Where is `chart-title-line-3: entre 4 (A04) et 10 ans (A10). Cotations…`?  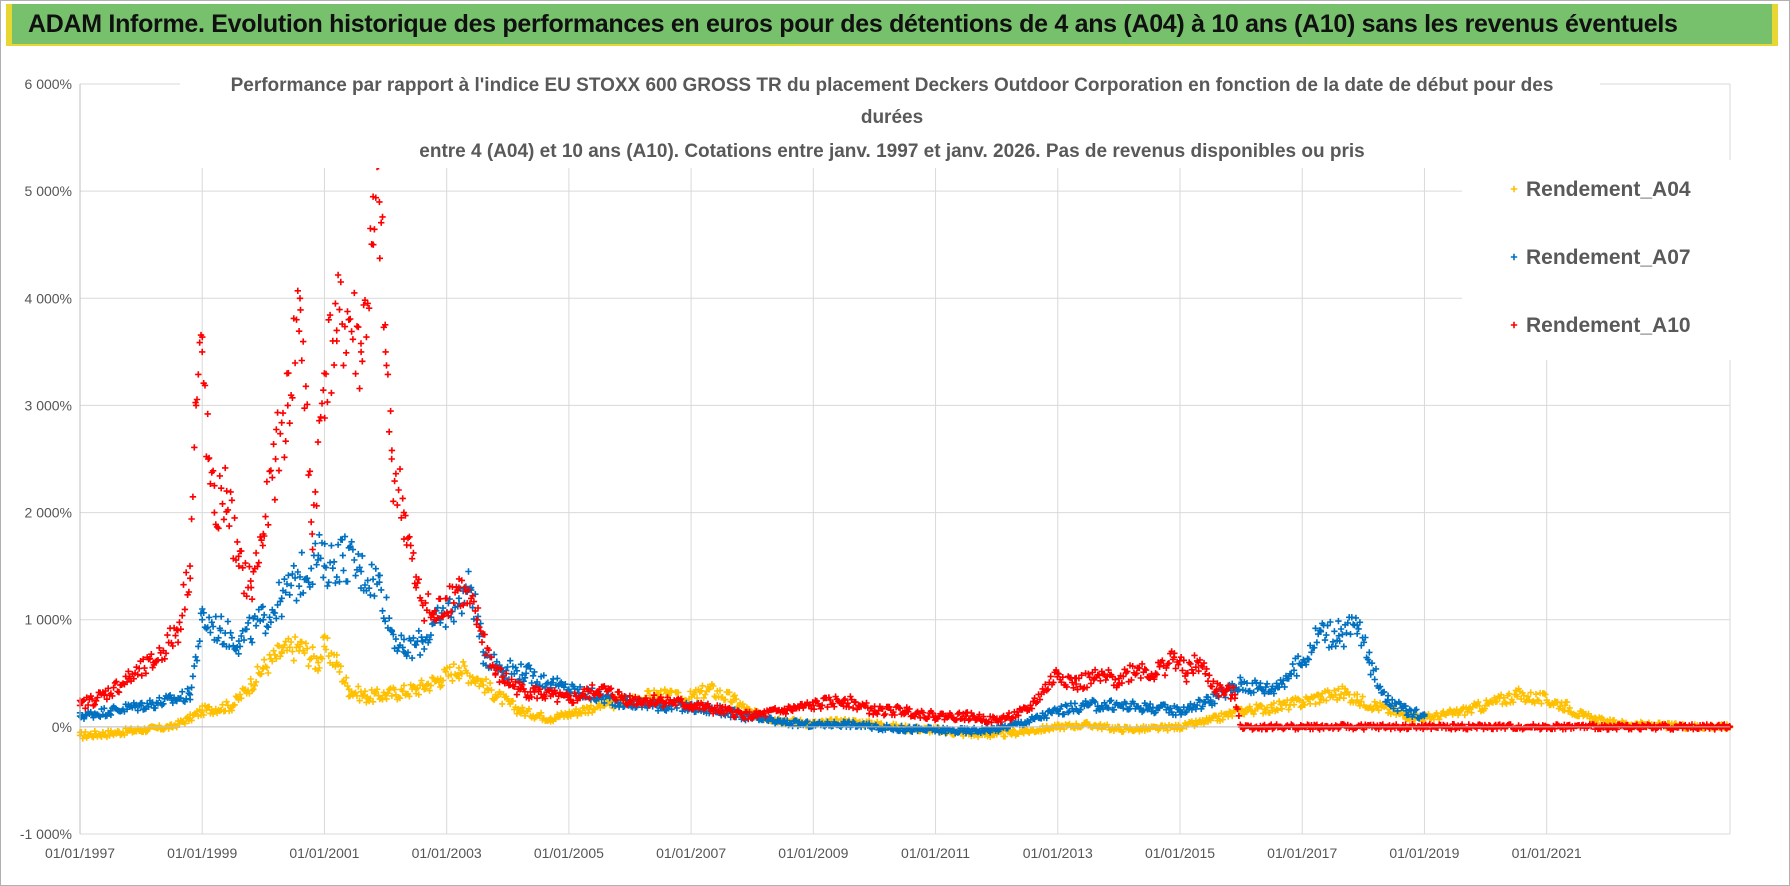
chart-title-line-3: entre 4 (A04) et 10 ans (A10). Cotations… is located at coordinates (891, 151).